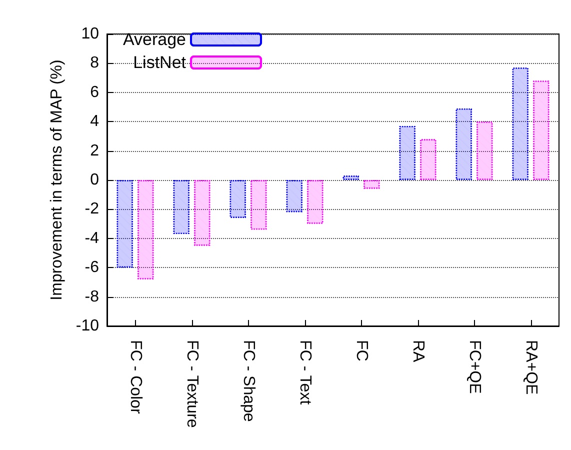  What do you see at coordinates (135, 377) in the screenshot?
I see `x-tick-label: FC - Color` at bounding box center [135, 377].